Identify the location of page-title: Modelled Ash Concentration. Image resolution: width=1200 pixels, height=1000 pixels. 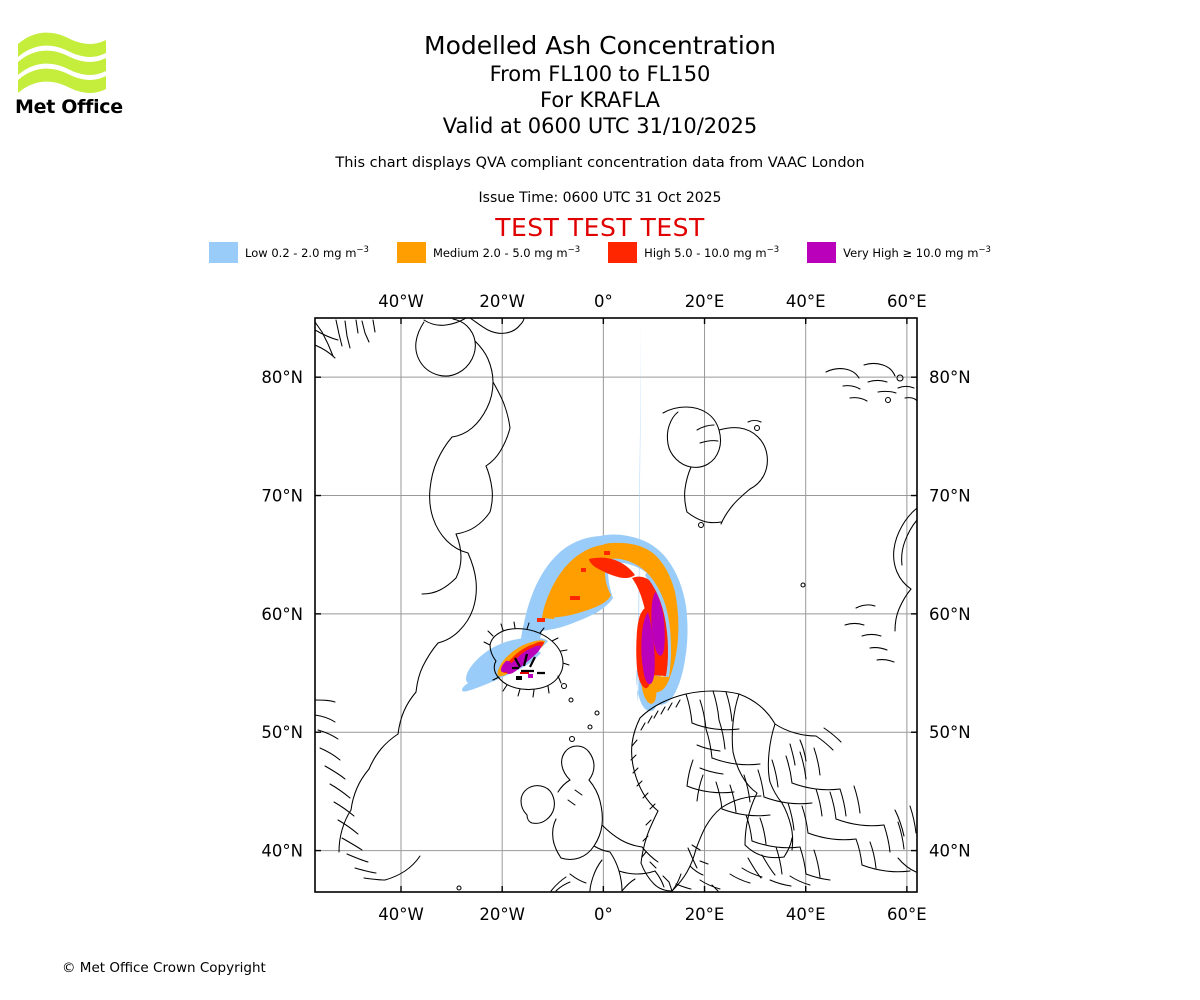
(600, 45).